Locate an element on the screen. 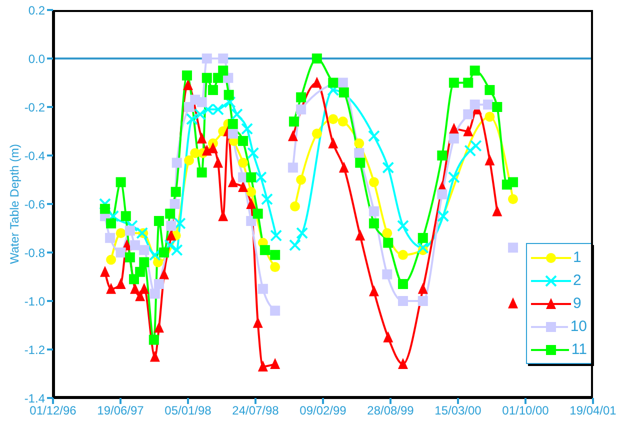 The width and height of the screenshot is (635, 433). x-tick-label: 19/06/97 is located at coordinates (120, 411).